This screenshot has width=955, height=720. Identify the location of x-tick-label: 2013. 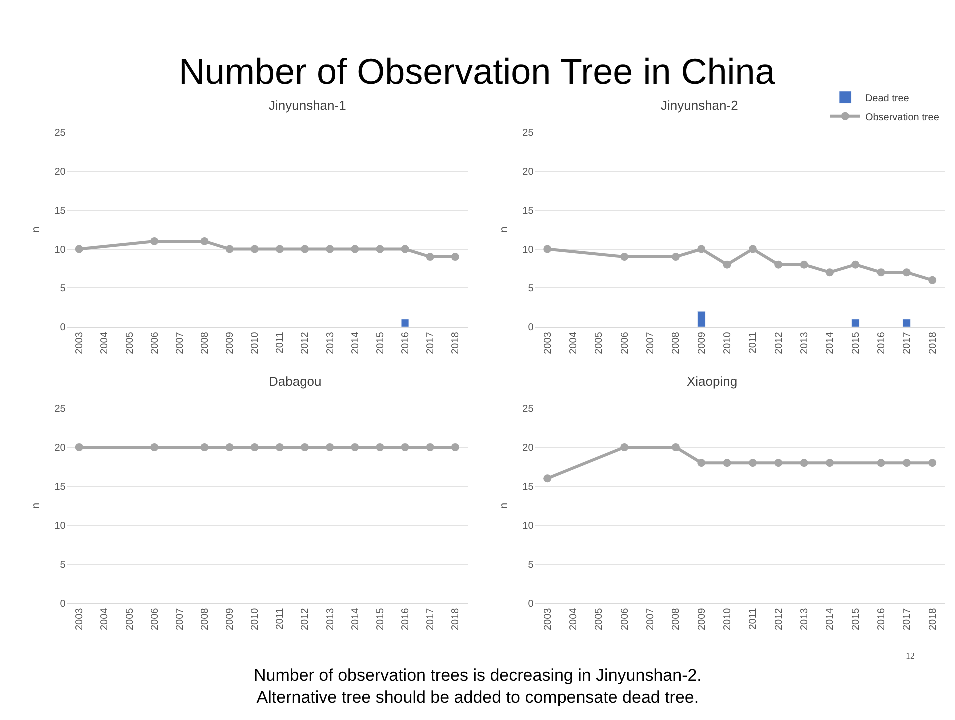
(330, 343).